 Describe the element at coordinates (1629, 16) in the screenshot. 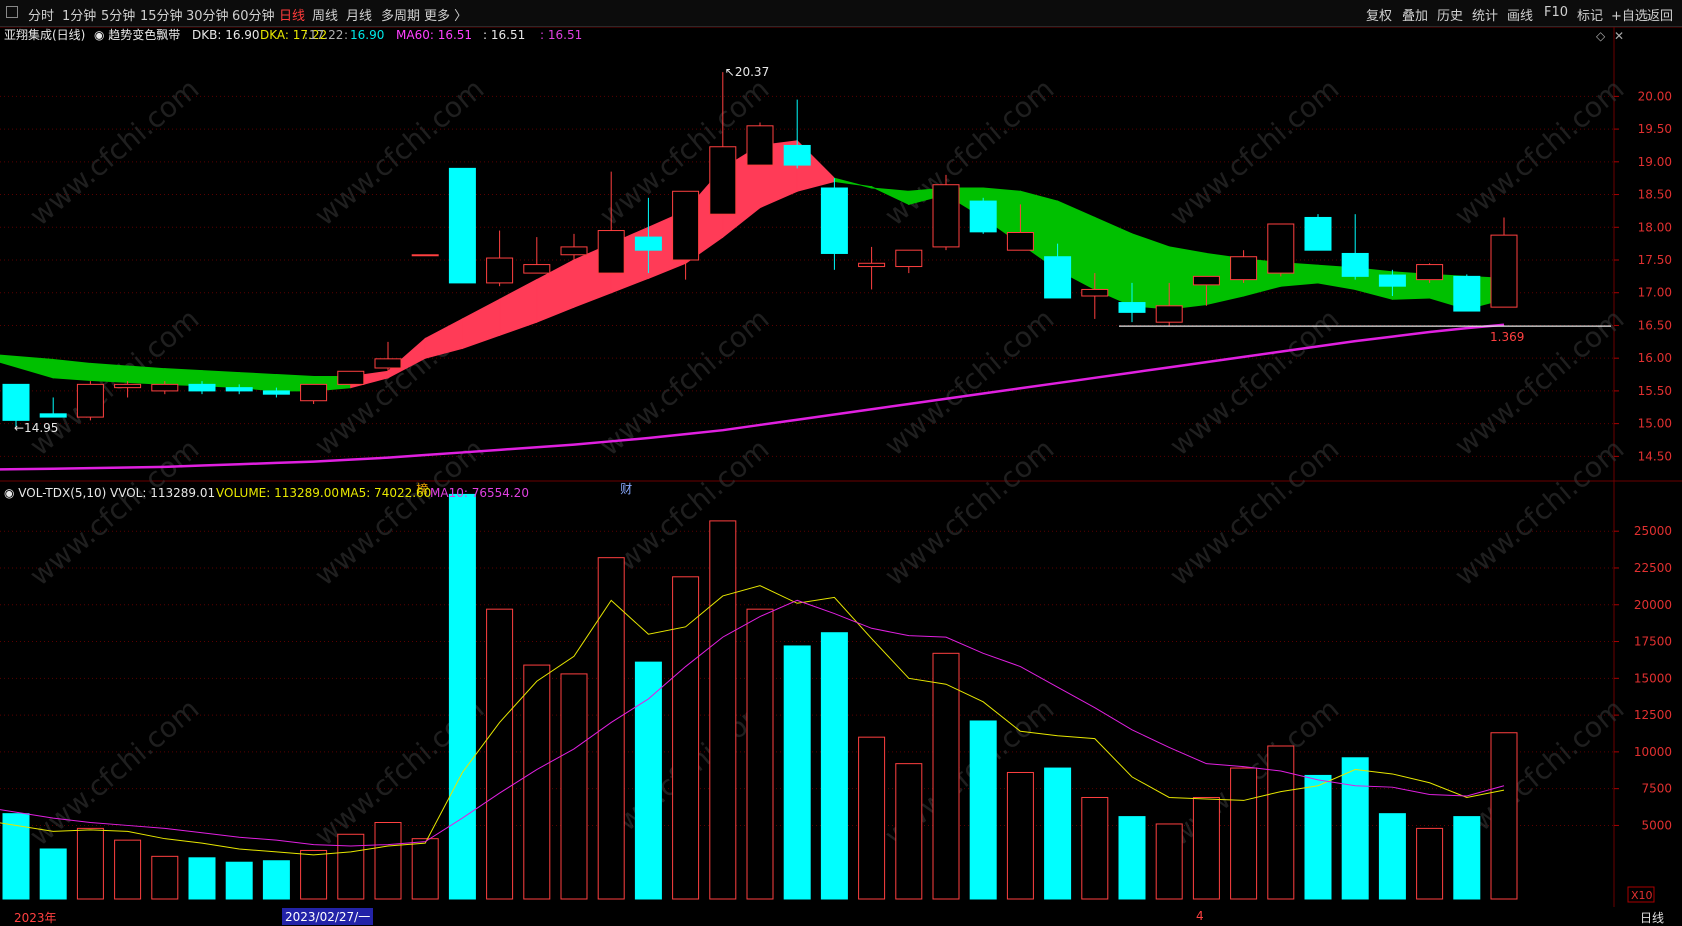

I see `toolbar-action-7: +自选` at that location.